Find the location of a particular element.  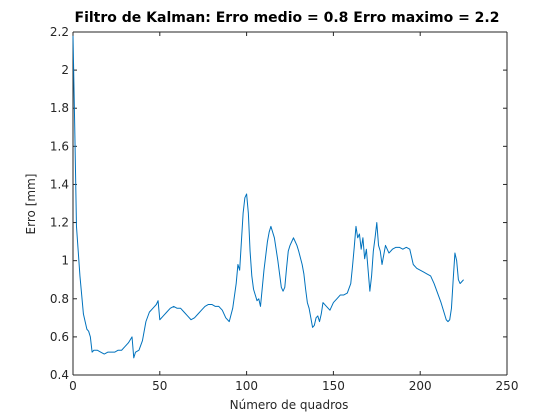

y-tick-label: 1 is located at coordinates (65, 261).